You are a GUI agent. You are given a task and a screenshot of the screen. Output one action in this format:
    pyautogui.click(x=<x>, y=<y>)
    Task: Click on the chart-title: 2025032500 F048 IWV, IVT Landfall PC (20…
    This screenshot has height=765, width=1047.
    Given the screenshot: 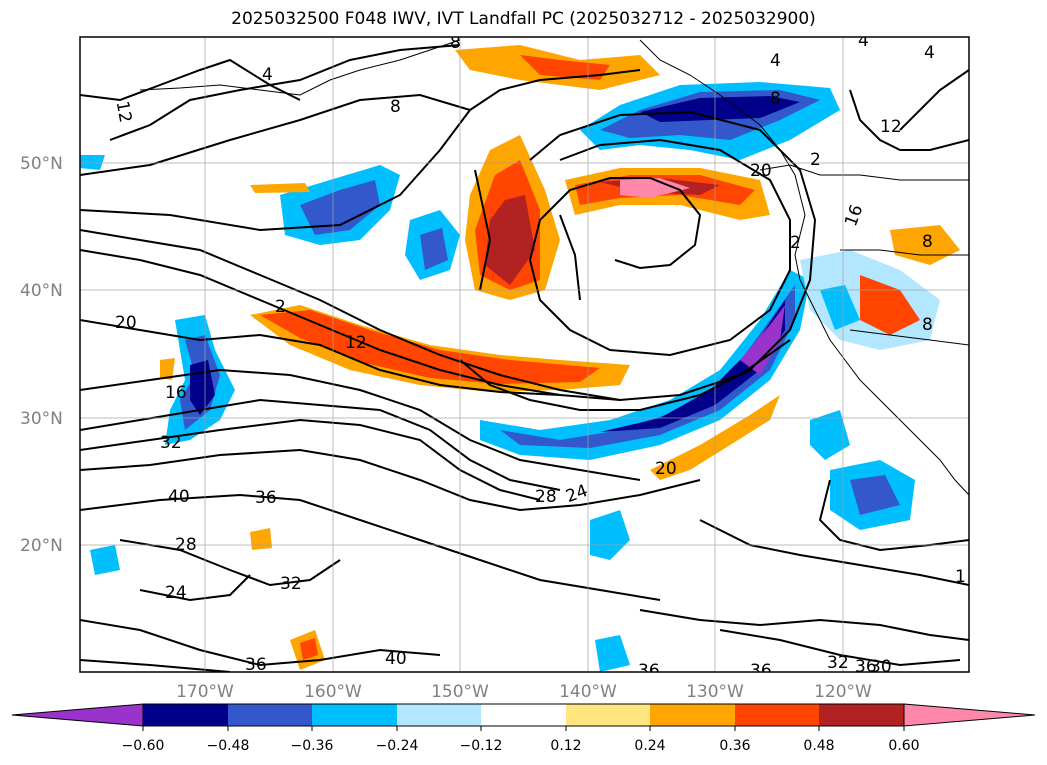 What is the action you would take?
    pyautogui.click(x=523, y=19)
    